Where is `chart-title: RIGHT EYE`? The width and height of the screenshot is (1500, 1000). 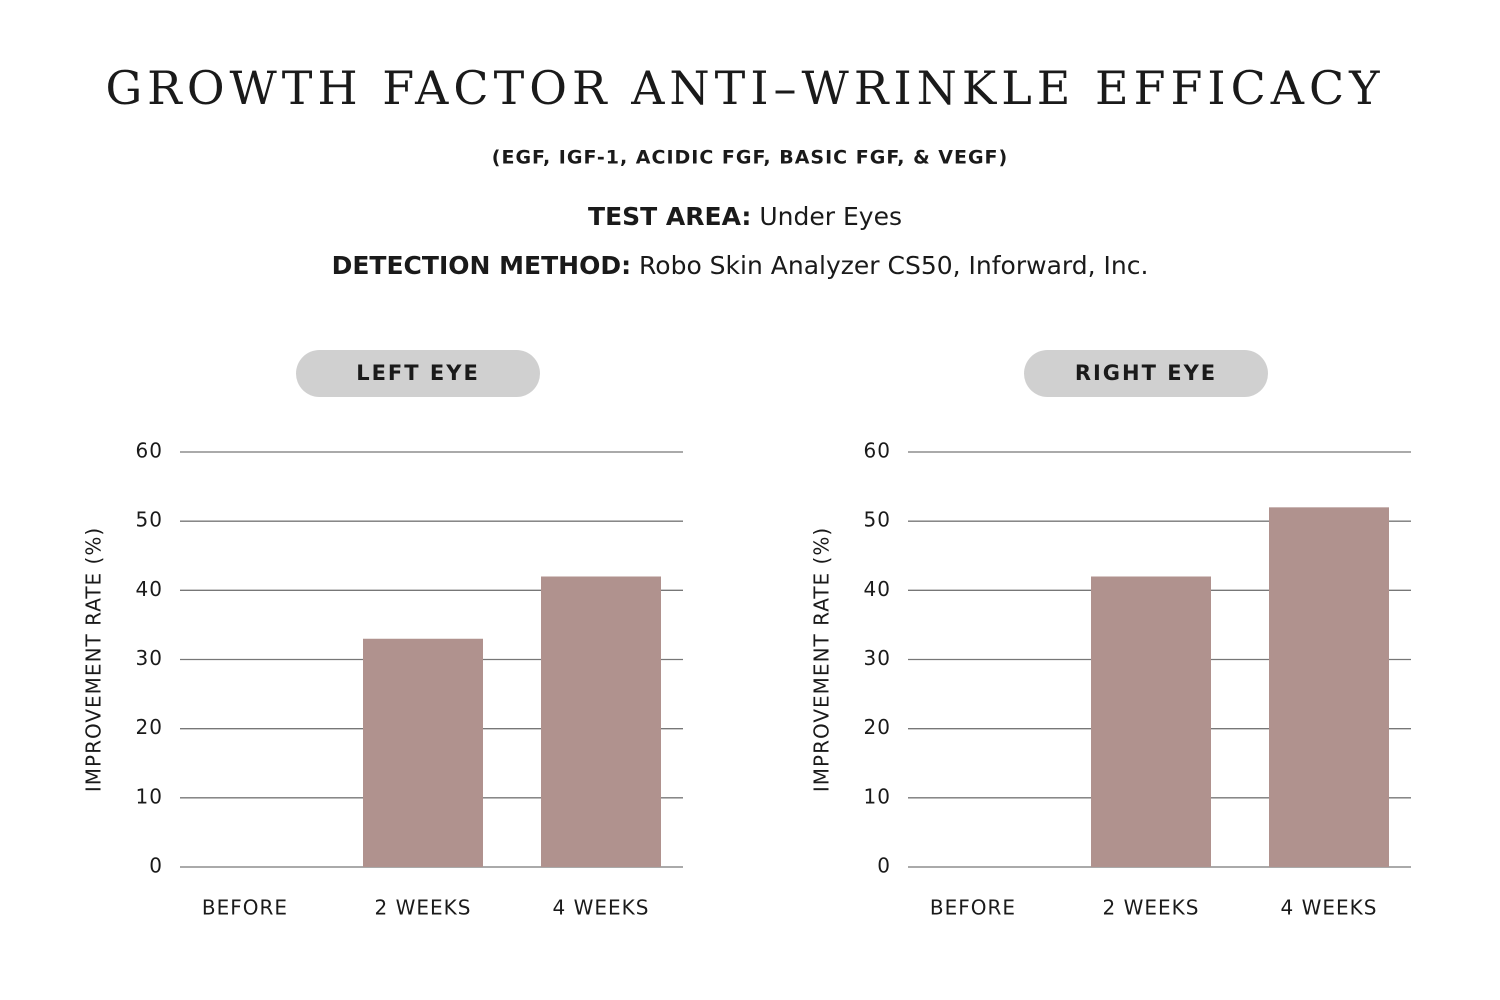 chart-title: RIGHT EYE is located at coordinates (1146, 373).